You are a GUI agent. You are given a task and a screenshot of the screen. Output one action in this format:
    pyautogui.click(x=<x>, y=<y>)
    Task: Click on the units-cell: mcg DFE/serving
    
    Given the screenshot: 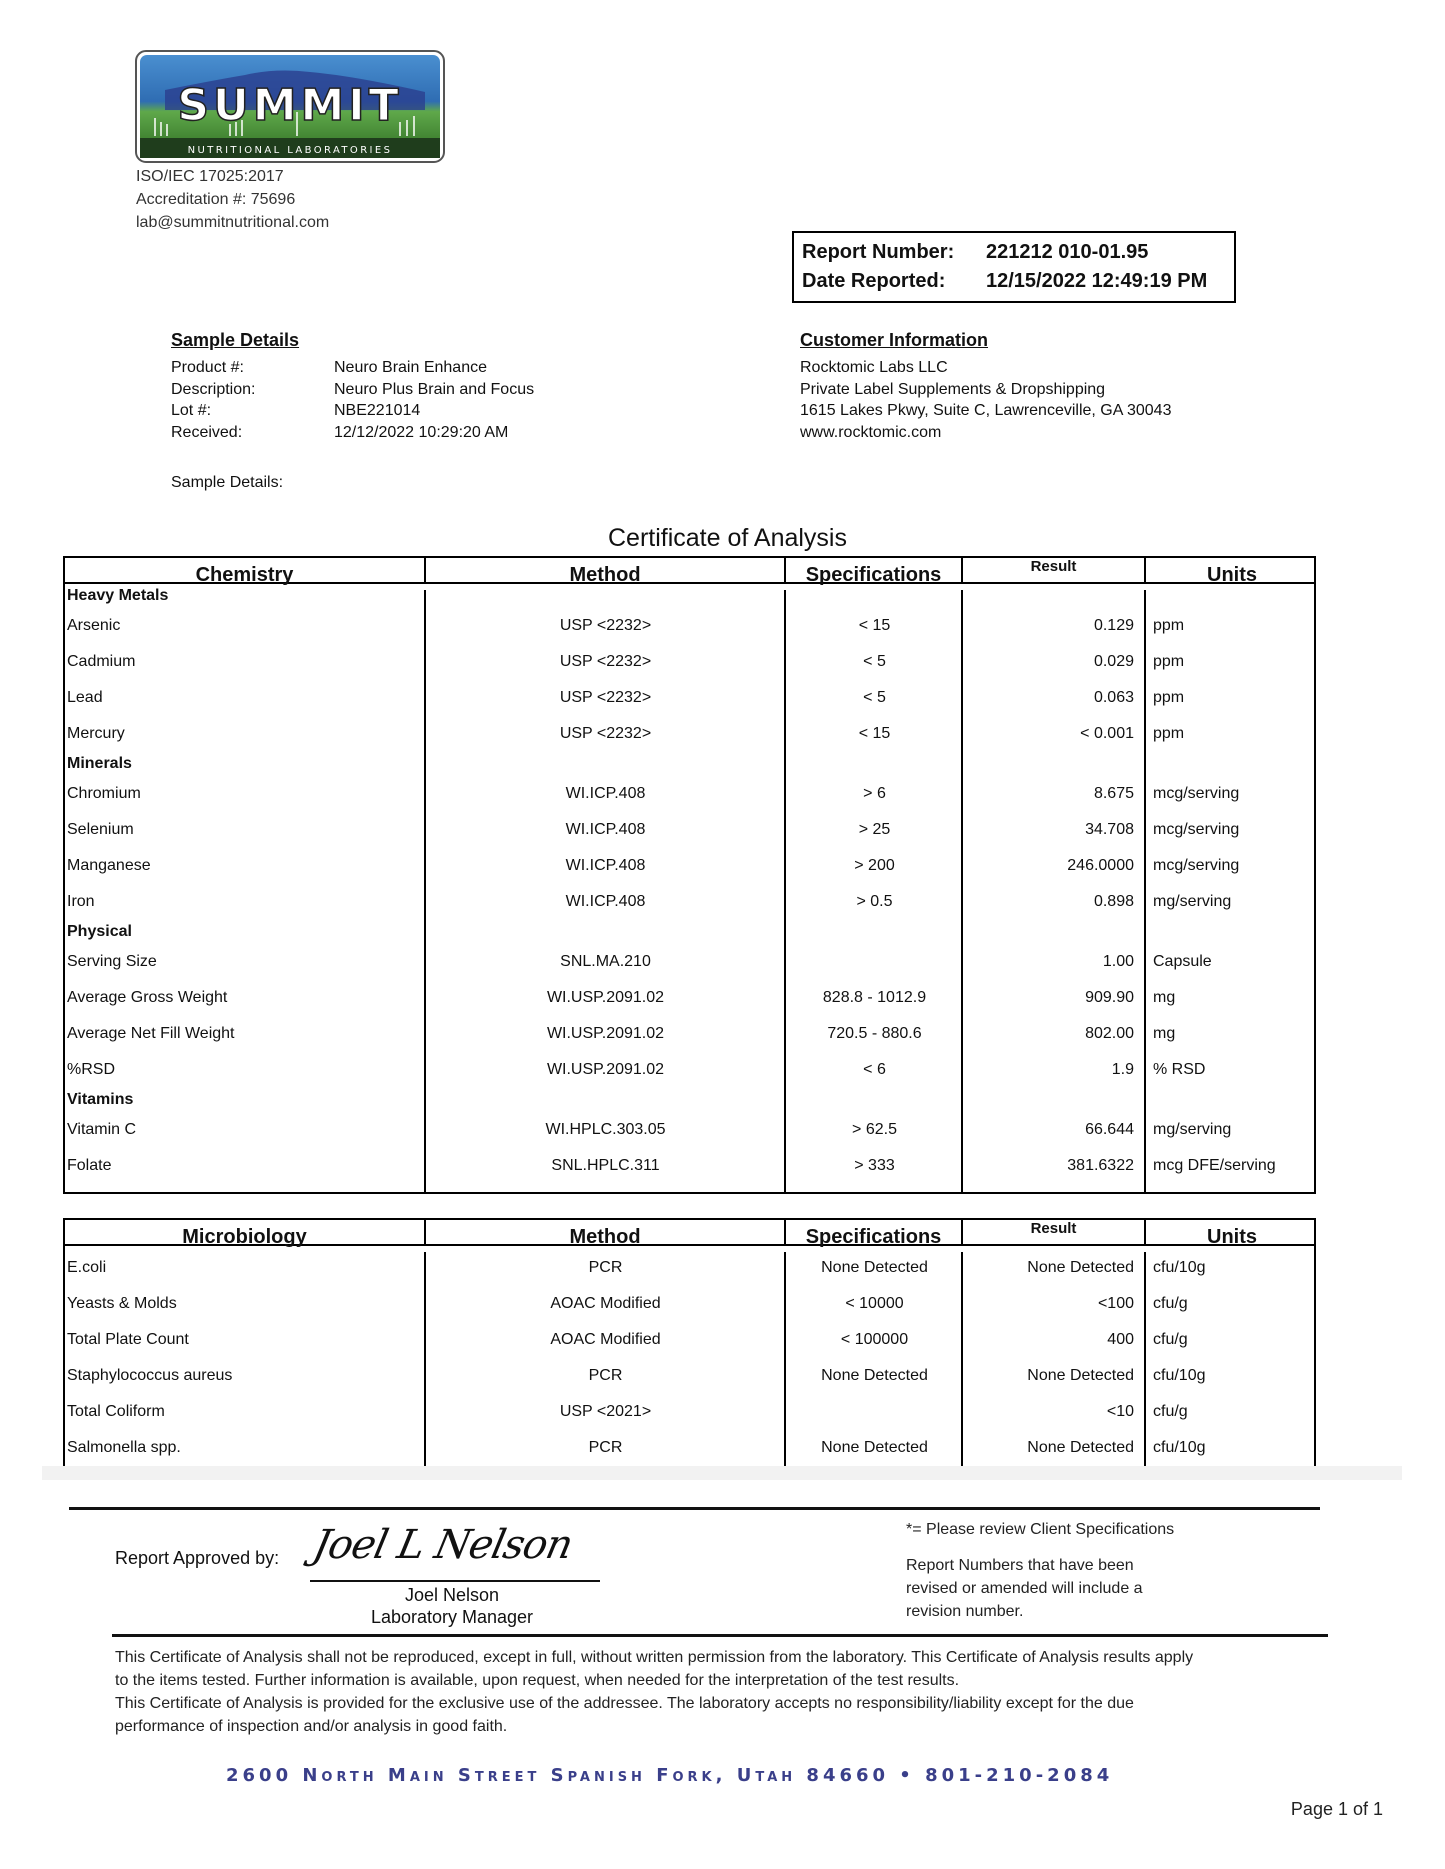 What is the action you would take?
    pyautogui.click(x=1214, y=1165)
    